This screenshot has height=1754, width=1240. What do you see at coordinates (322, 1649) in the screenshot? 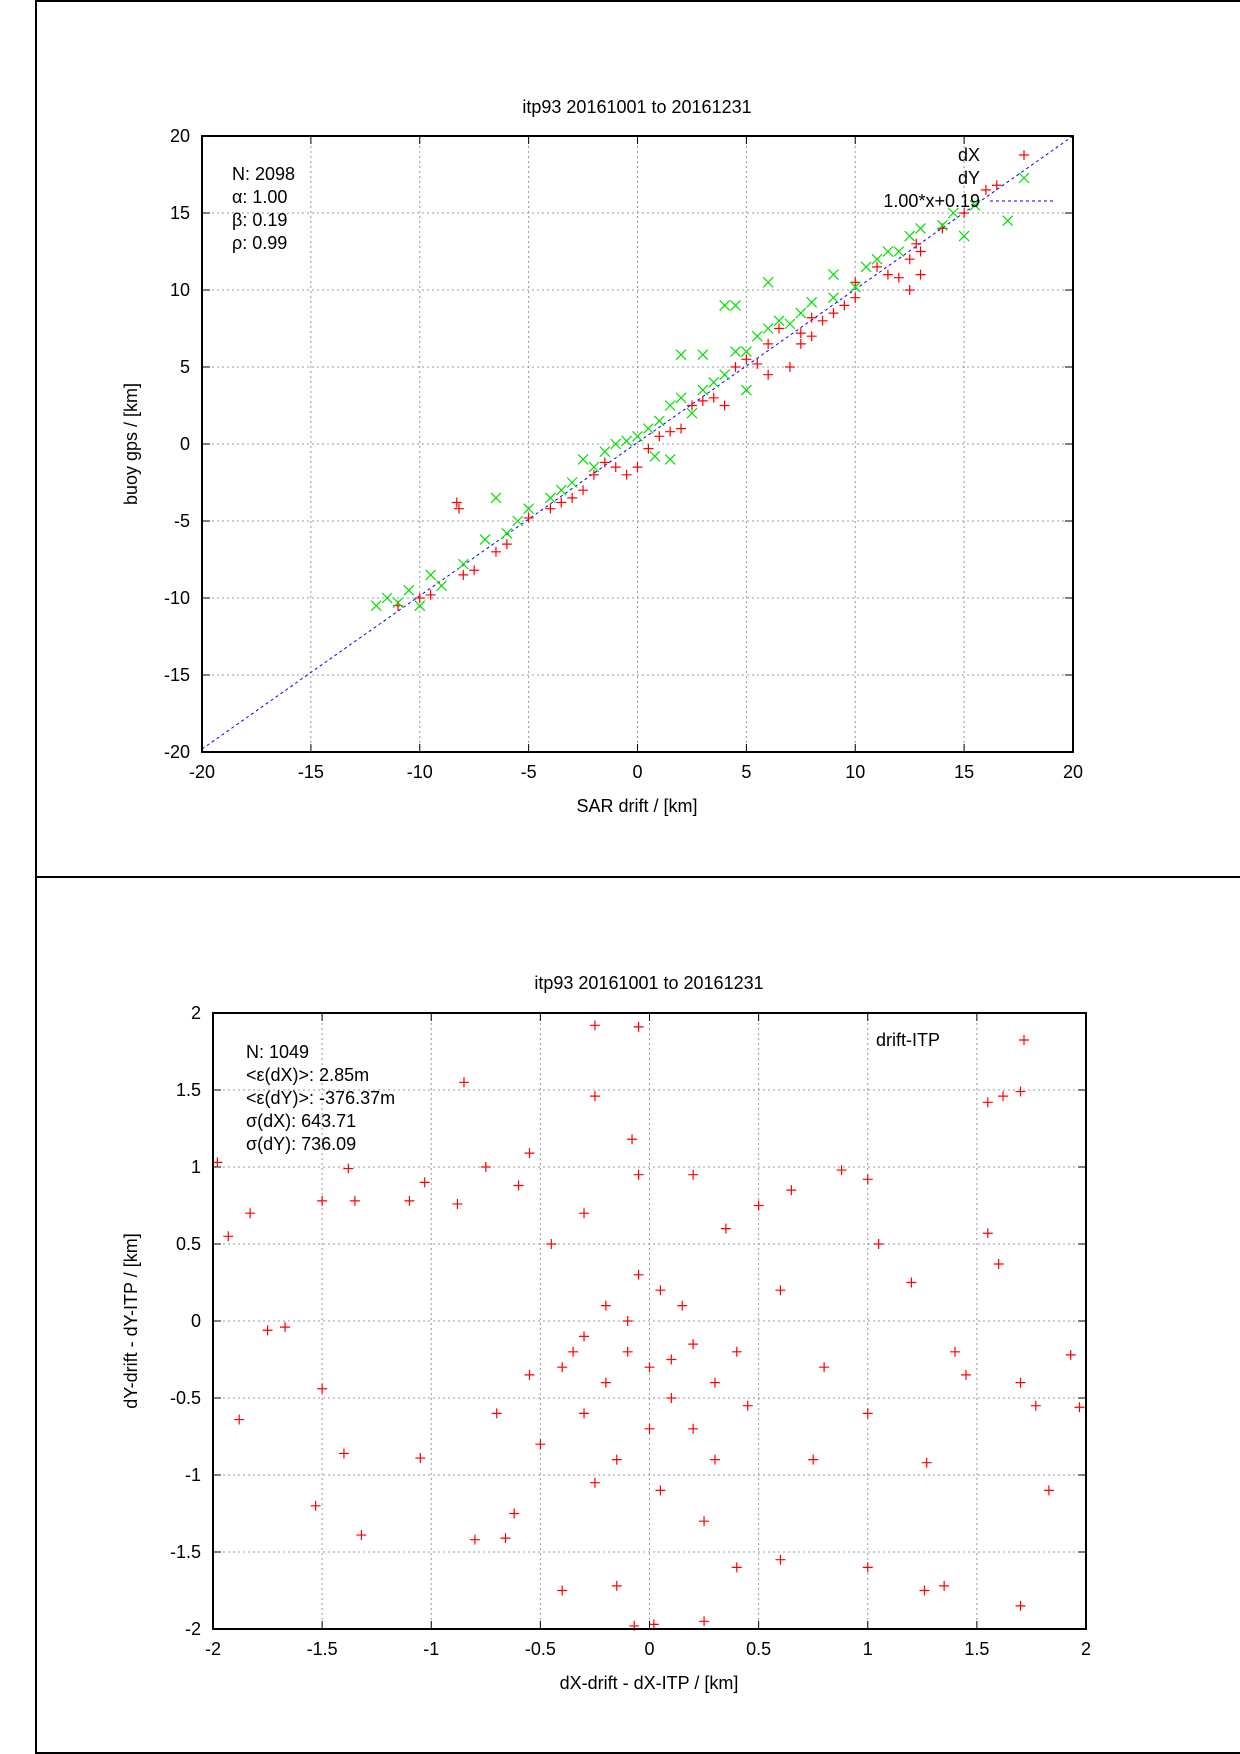
I see `x-tick-label: -1.5` at bounding box center [322, 1649].